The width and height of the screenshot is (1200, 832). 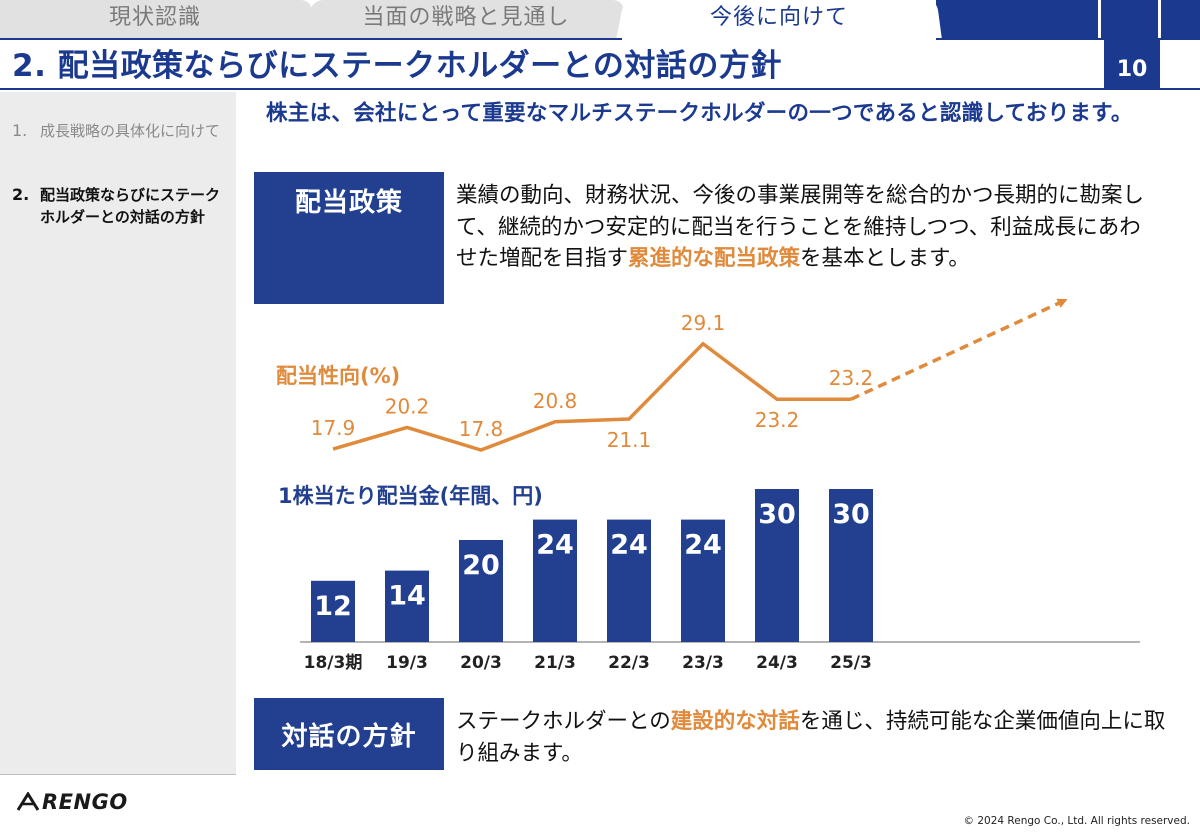 What do you see at coordinates (703, 663) in the screenshot?
I see `x-tick-label: 23/3` at bounding box center [703, 663].